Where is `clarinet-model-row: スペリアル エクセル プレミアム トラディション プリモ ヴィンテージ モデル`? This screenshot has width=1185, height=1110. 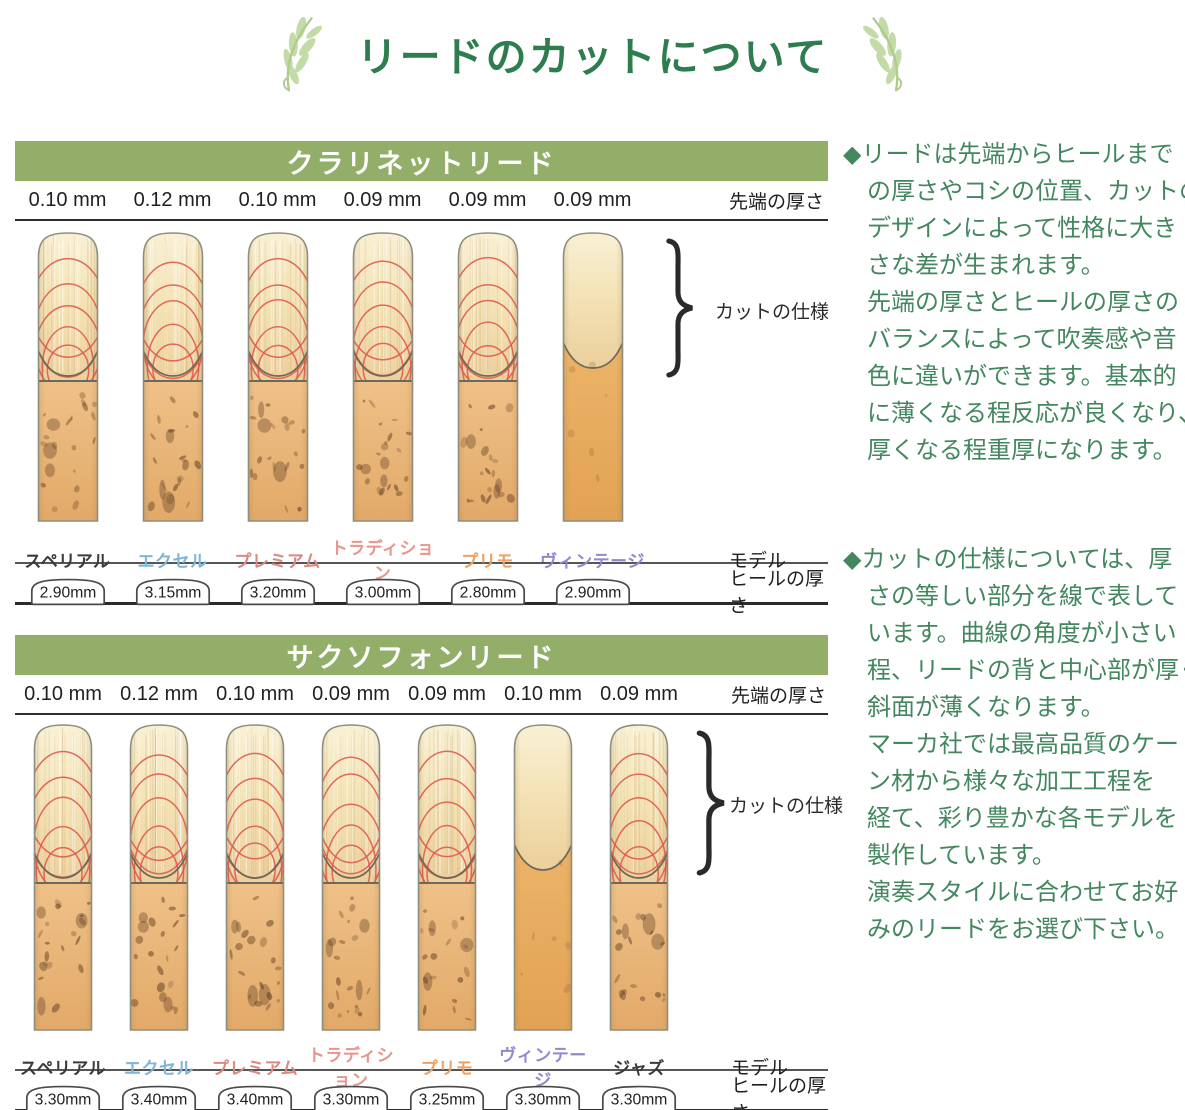
clarinet-model-row: スペリアル エクセル プレミアム トラディション プリモ ヴィンテージ モデル is located at coordinates (421, 558).